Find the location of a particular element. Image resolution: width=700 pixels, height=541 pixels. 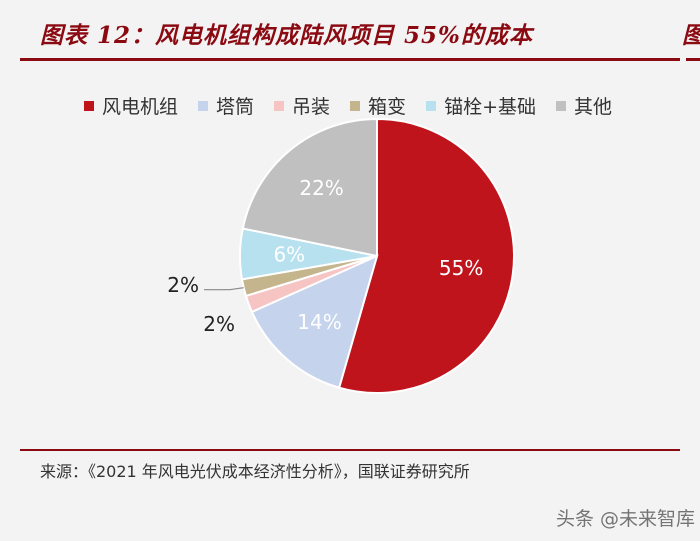

watermark: 头条 @未来智库 is located at coordinates (626, 519).